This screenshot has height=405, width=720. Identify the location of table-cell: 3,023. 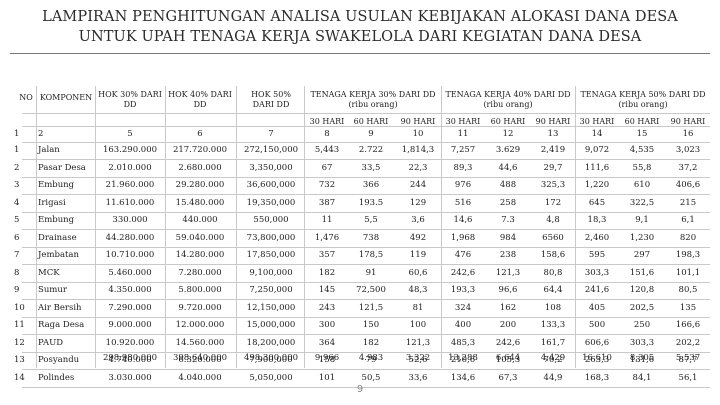
(688, 150).